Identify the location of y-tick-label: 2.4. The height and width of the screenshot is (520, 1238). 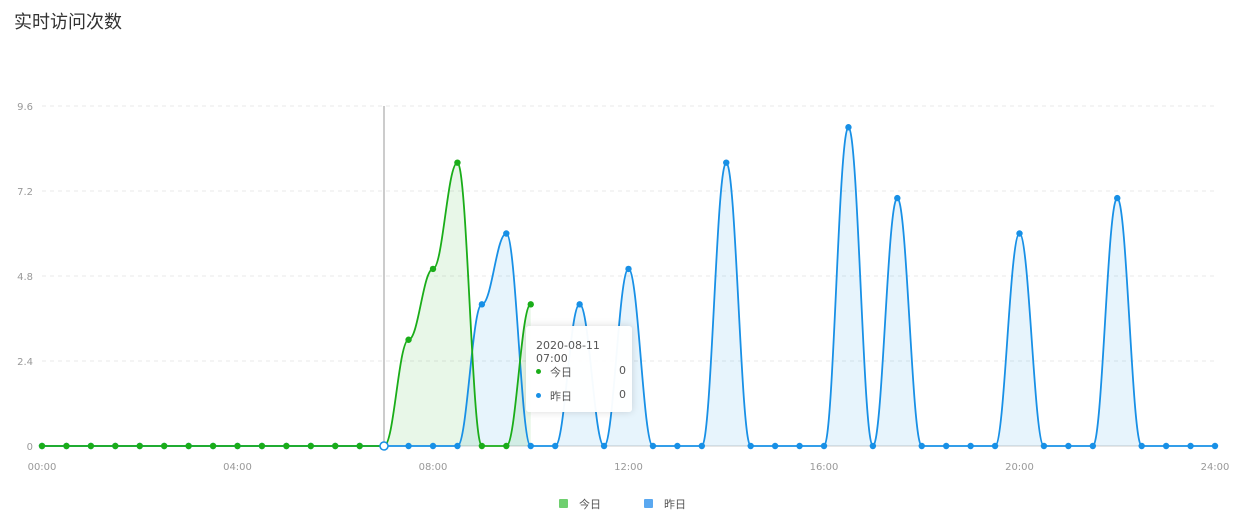
(25, 362).